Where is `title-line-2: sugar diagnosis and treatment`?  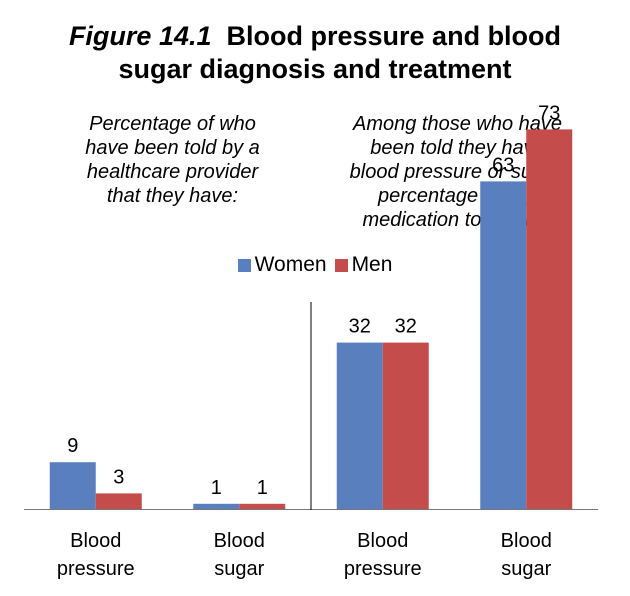
title-line-2: sugar diagnosis and treatment is located at coordinates (315, 69).